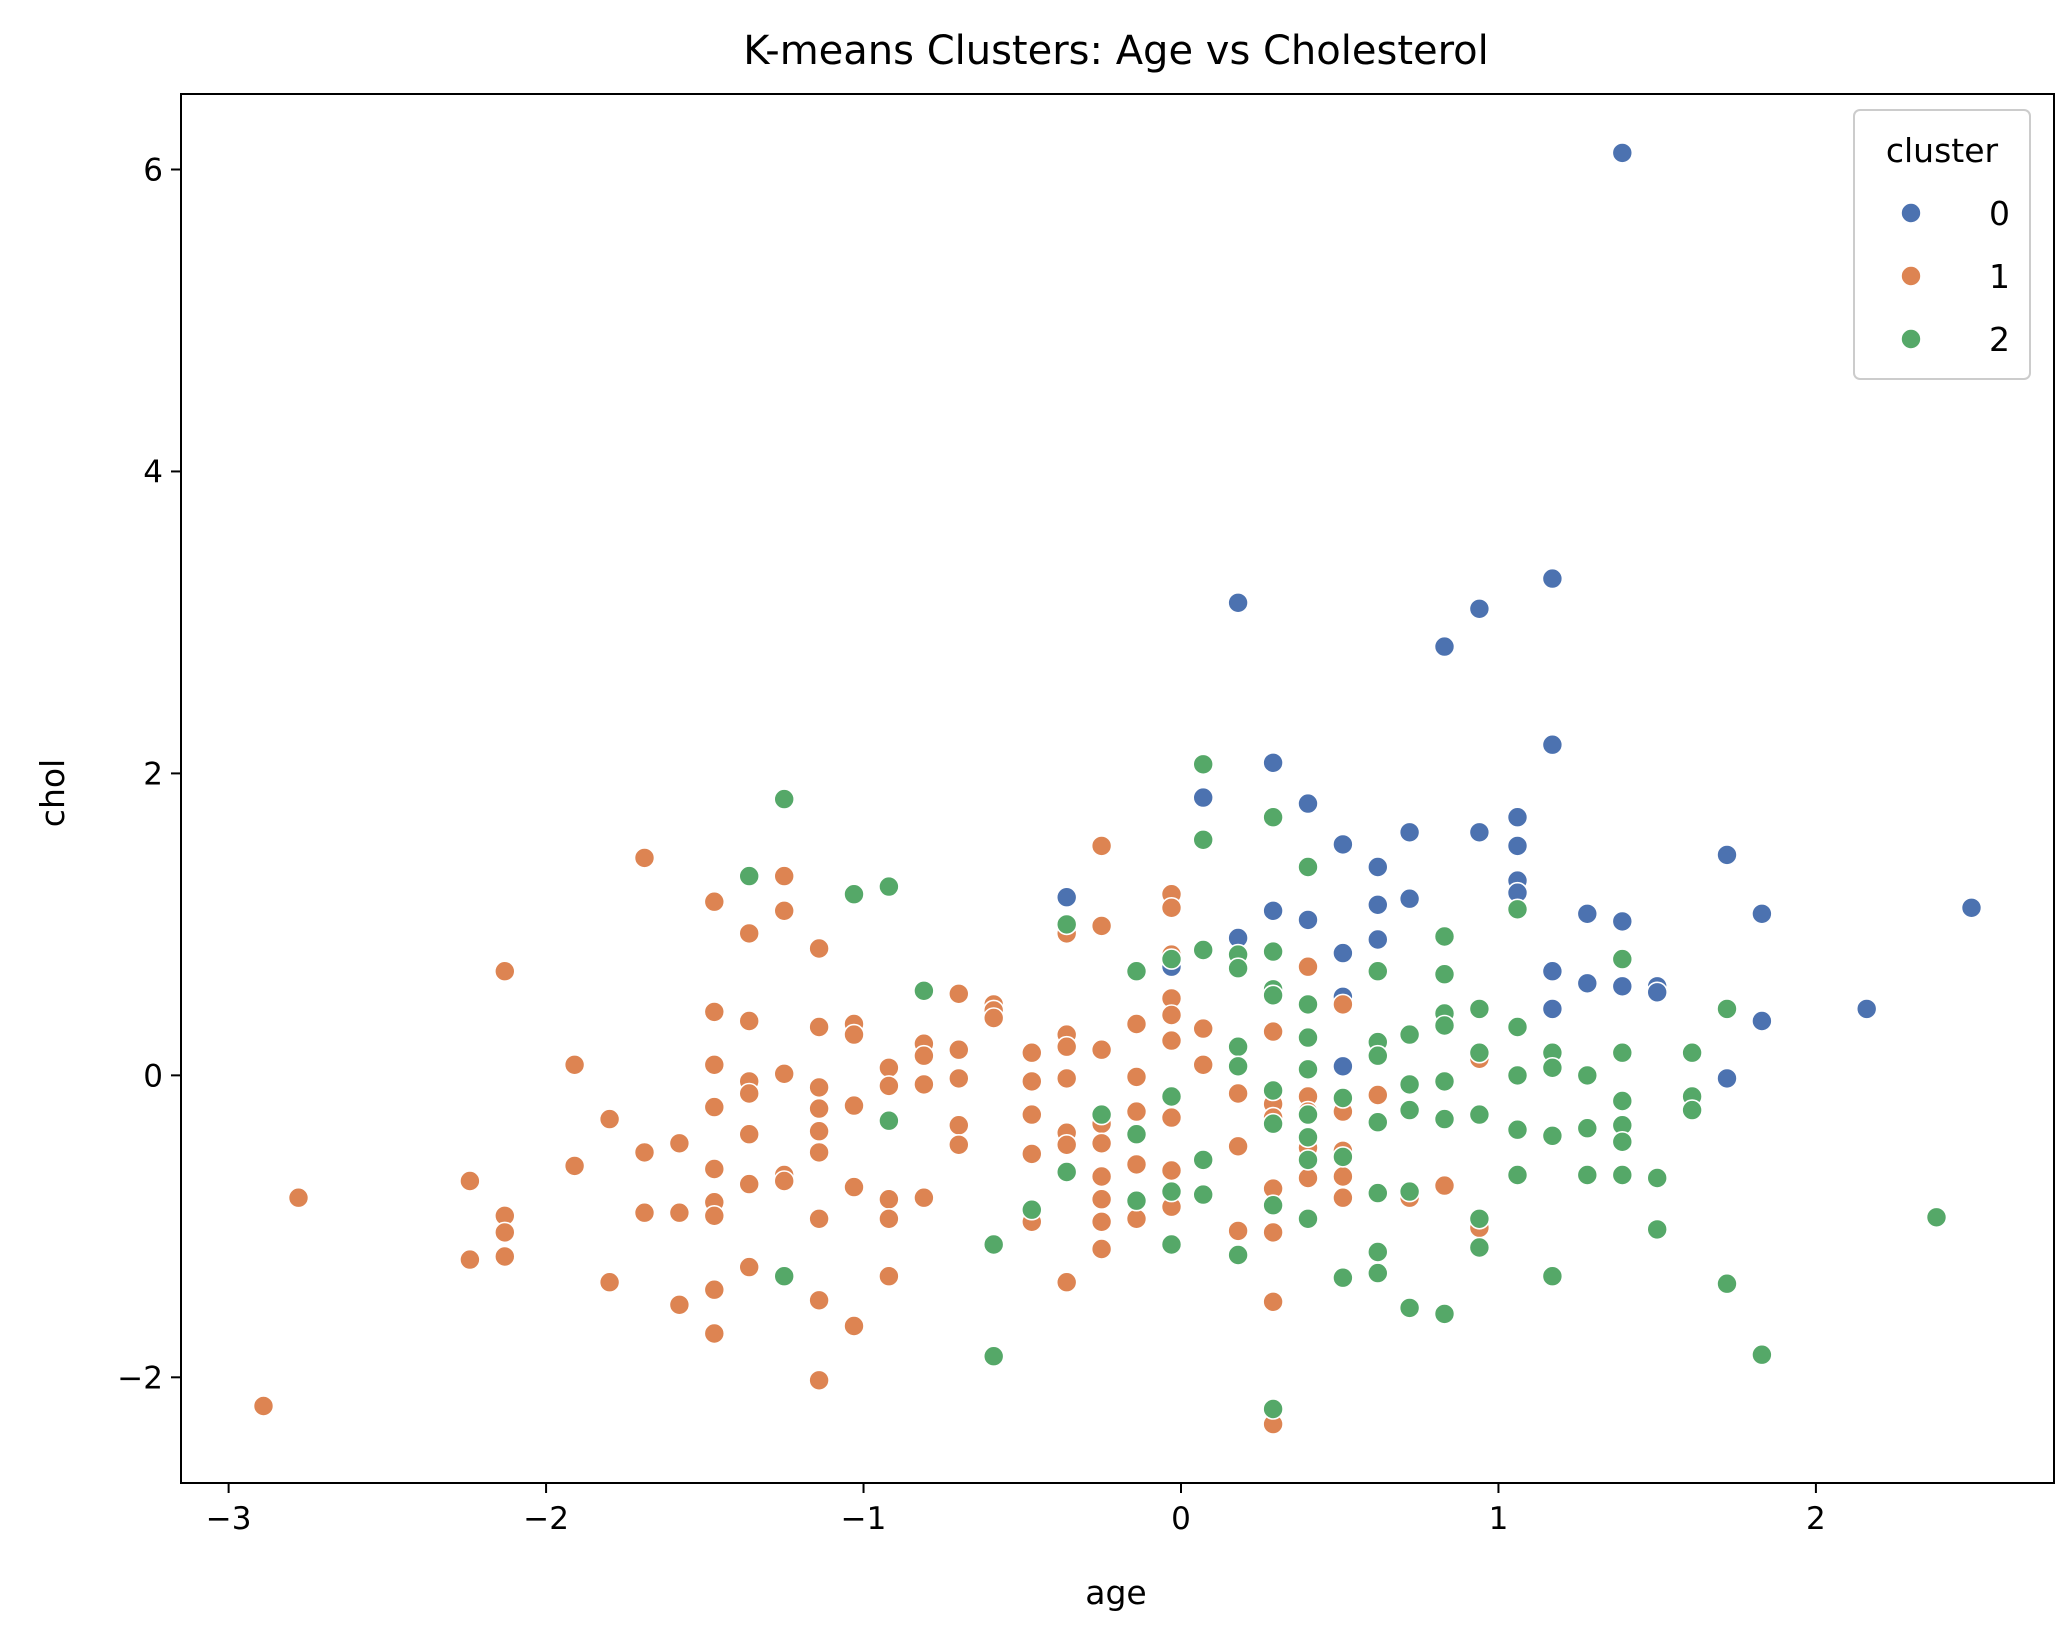 The width and height of the screenshot is (2069, 1638). I want to click on y-axis-label: chol, so click(52, 793).